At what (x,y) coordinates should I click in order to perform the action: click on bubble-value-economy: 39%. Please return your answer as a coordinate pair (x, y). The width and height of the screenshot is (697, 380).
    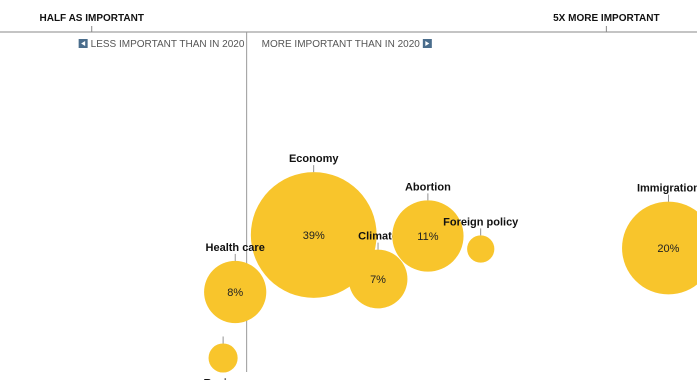
    Looking at the image, I should click on (314, 236).